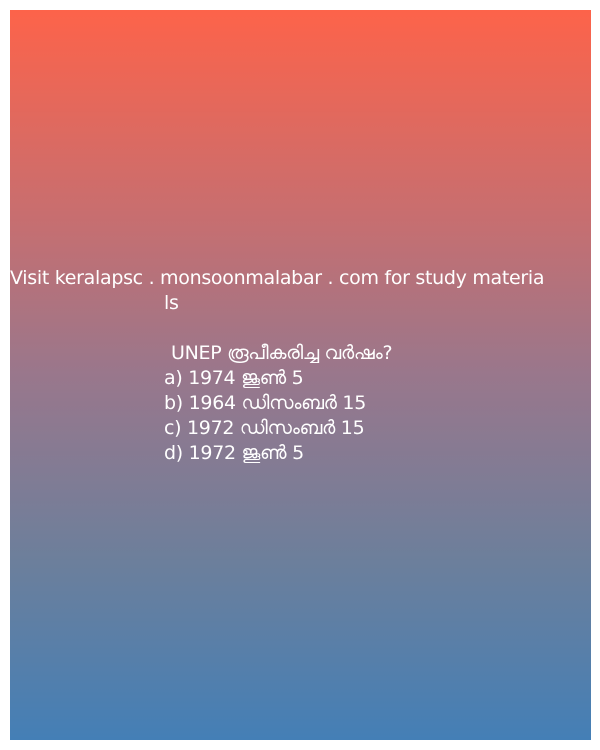  What do you see at coordinates (264, 428) in the screenshot?
I see `option-c: c) 1972 ഡിസംബർ 15` at bounding box center [264, 428].